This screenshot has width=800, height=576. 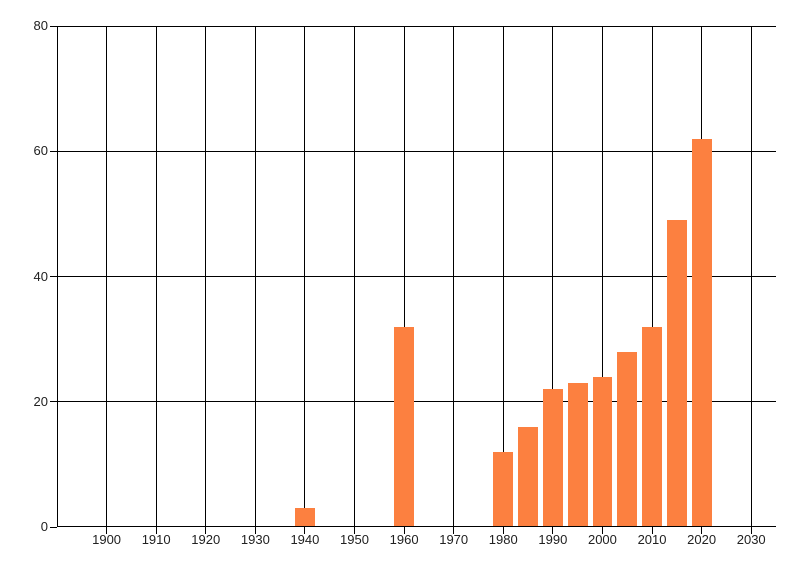 I want to click on y-tick-label: 40, so click(x=40, y=276).